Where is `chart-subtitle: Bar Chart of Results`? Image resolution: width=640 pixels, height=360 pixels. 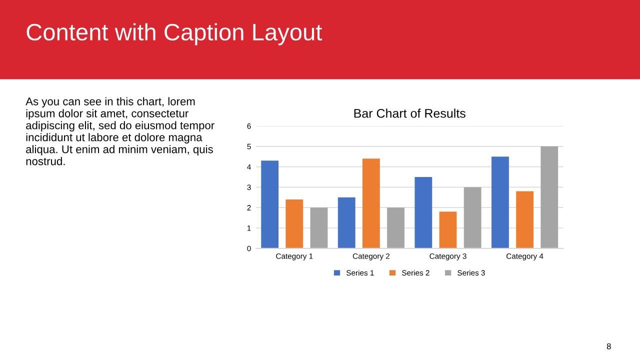 chart-subtitle: Bar Chart of Results is located at coordinates (410, 113).